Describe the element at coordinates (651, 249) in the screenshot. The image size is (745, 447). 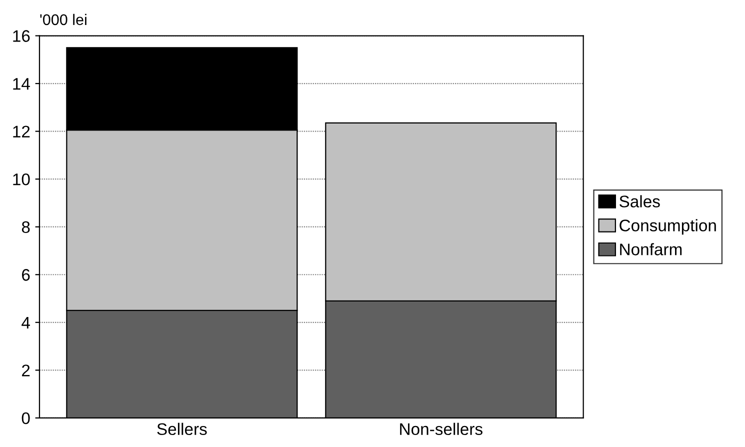
I see `legend-label: Nonfarm` at that location.